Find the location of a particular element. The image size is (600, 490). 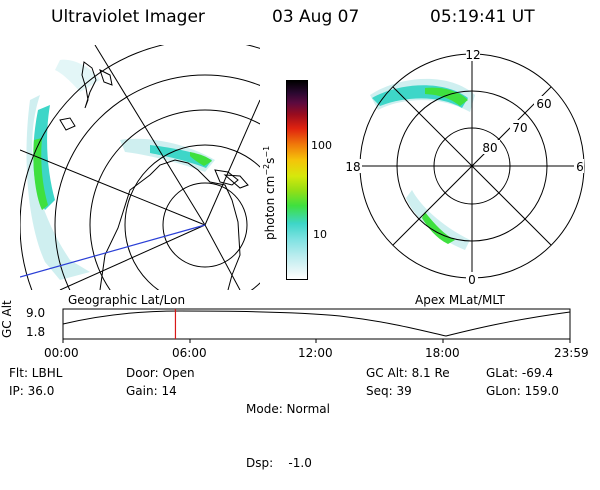

left-panel-label: Geographic Lat/Lon is located at coordinates (127, 300).